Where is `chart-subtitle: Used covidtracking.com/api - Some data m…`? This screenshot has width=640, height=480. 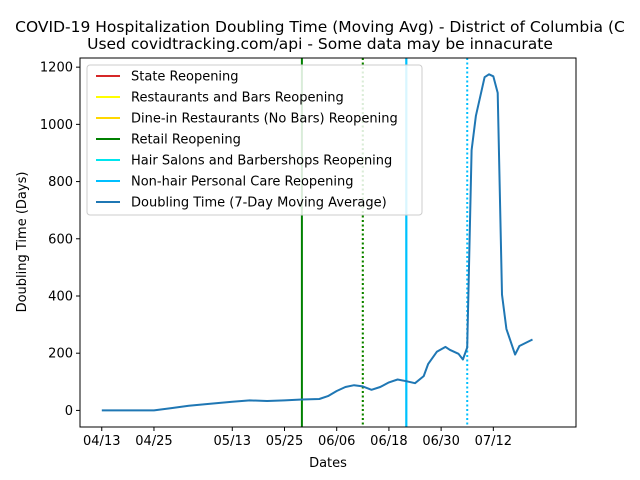 chart-subtitle: Used covidtracking.com/api - Some data m… is located at coordinates (320, 44).